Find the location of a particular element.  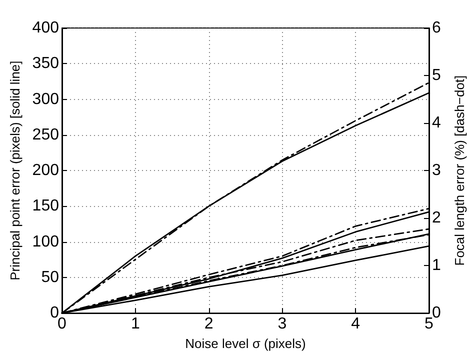

x-tick-label: 1 is located at coordinates (135, 324).